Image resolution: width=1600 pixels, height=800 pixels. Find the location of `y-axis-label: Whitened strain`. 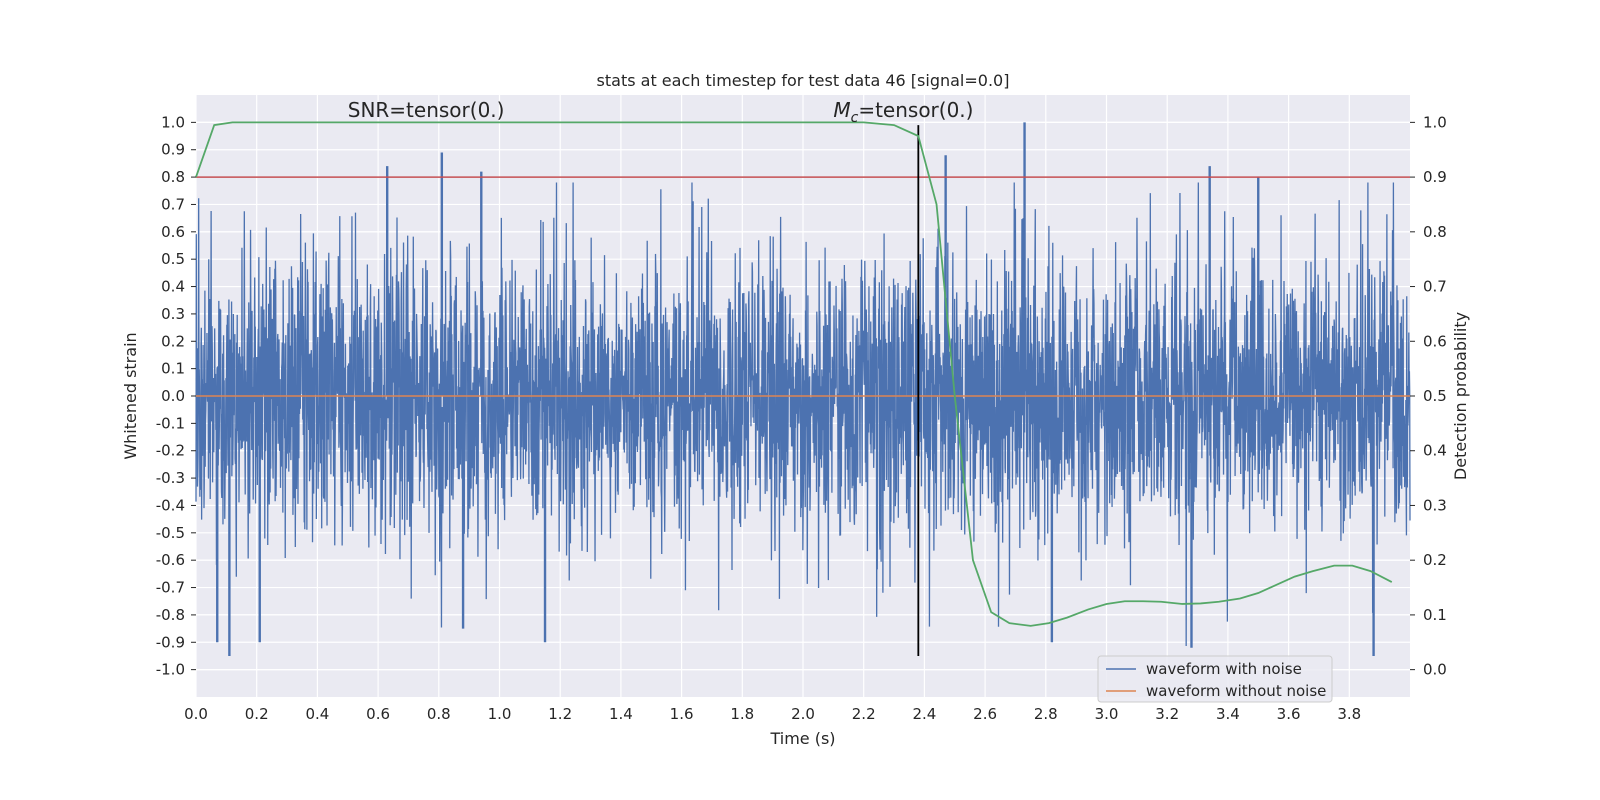

y-axis-label: Whitened strain is located at coordinates (130, 395).